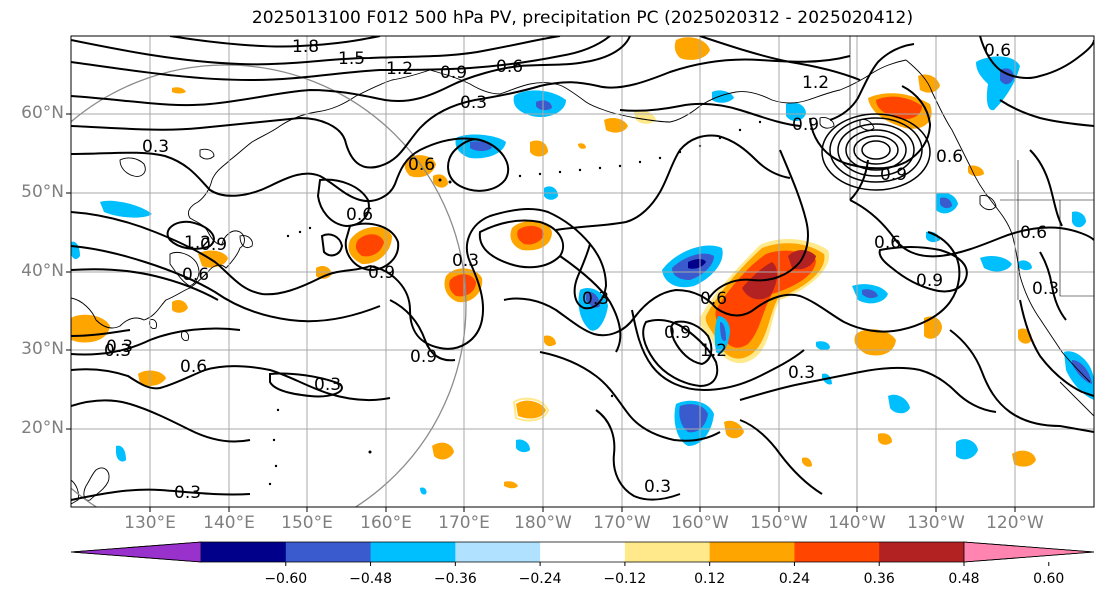  What do you see at coordinates (879, 579) in the screenshot?
I see `colorbar-tick-label: 0.36` at bounding box center [879, 579].